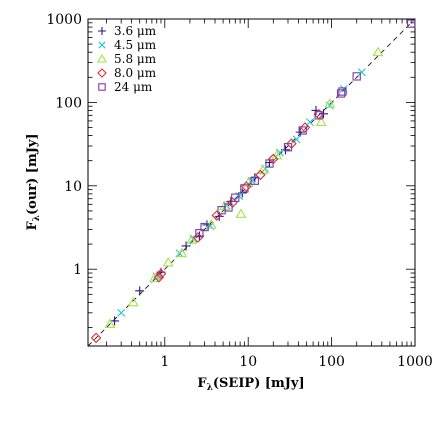 Image resolution: width=436 pixels, height=436 pixels. What do you see at coordinates (33, 181) in the screenshot?
I see `y-axis-label: Fλ(our) [mJy]` at bounding box center [33, 181].